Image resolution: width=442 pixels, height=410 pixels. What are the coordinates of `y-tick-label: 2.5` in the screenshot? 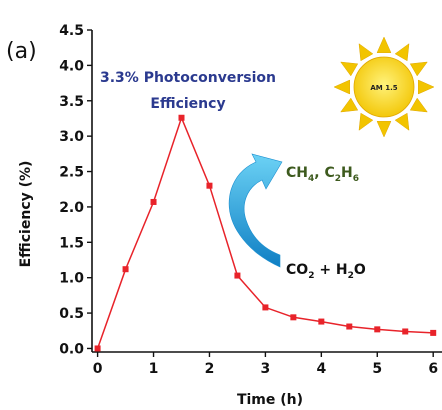 It's located at (71, 173).